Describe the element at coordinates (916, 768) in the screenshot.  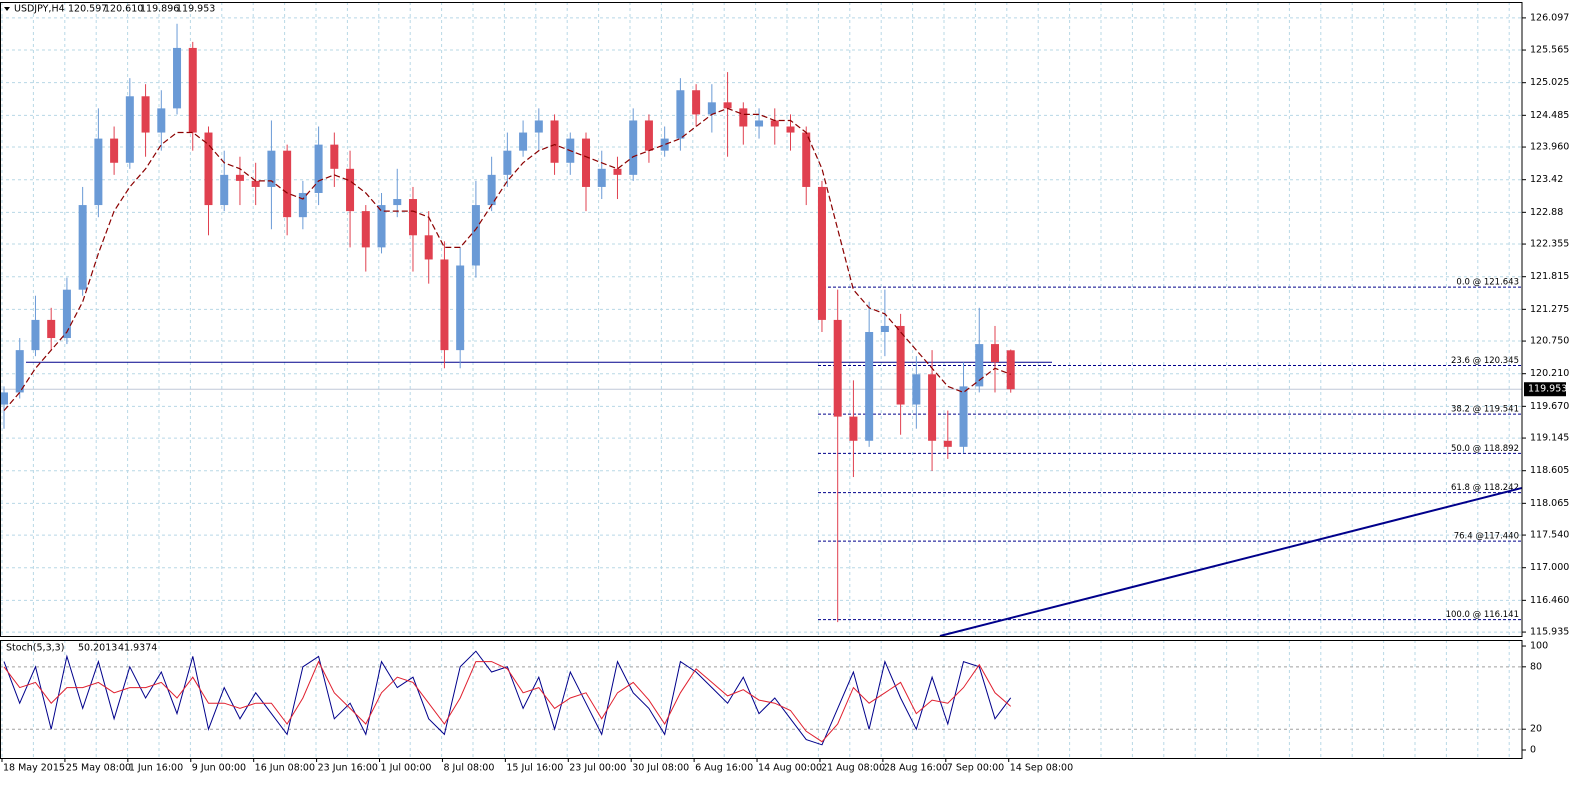
I see `x-tick-label: 28 Aug 16:00` at that location.